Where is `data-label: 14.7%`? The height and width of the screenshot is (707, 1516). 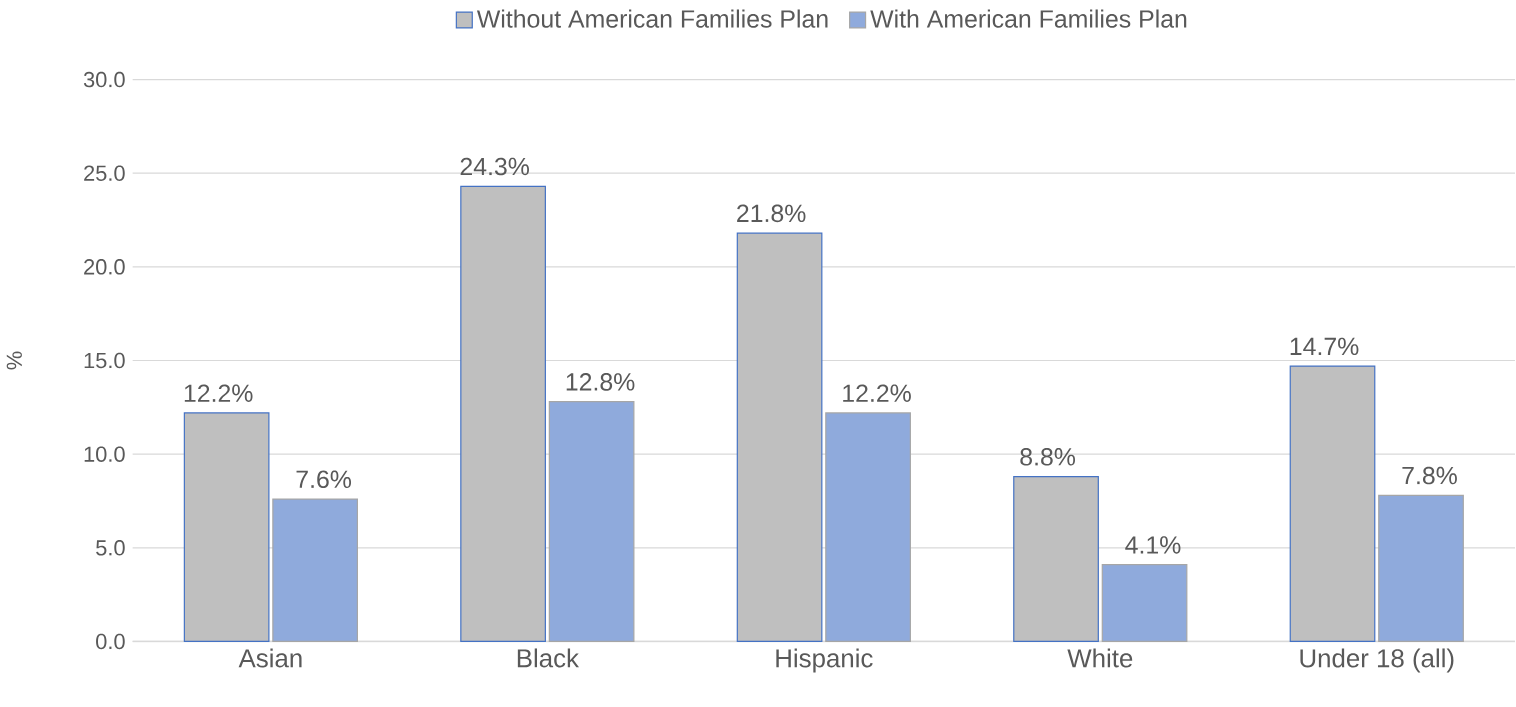
data-label: 14.7% is located at coordinates (1324, 346).